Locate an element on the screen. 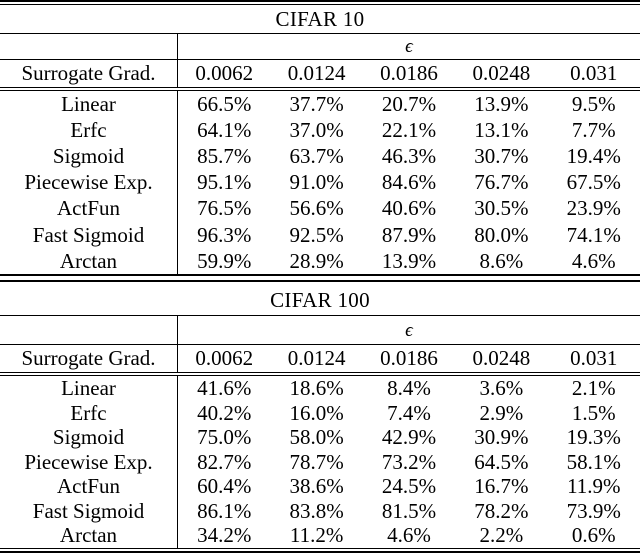 This screenshot has width=640, height=558. accuracy-cell: 95.1% is located at coordinates (224, 182).